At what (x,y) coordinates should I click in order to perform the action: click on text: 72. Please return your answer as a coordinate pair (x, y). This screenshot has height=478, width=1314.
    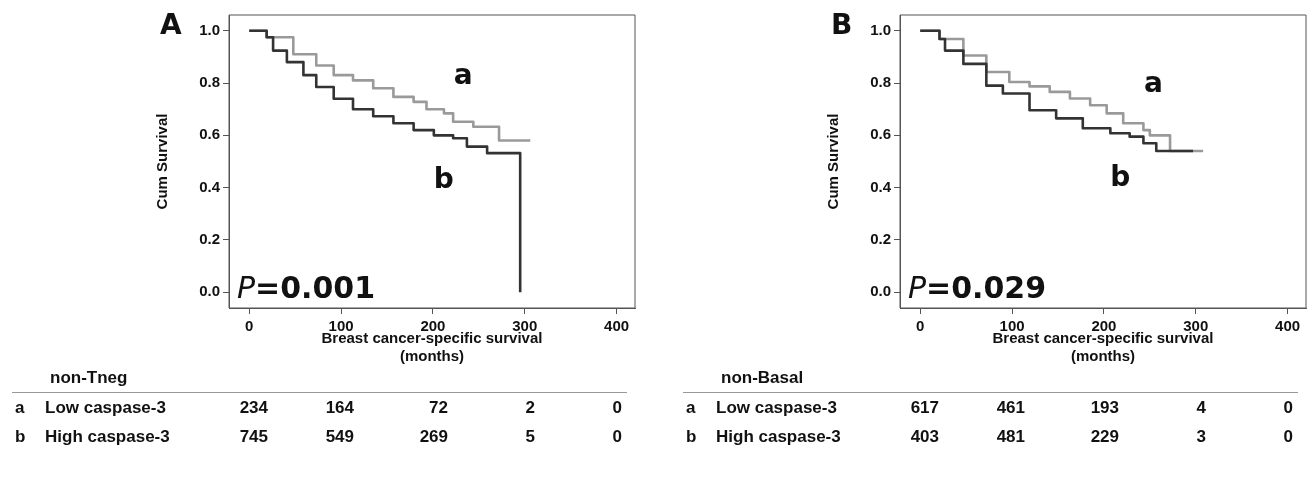
    Looking at the image, I should click on (438, 408).